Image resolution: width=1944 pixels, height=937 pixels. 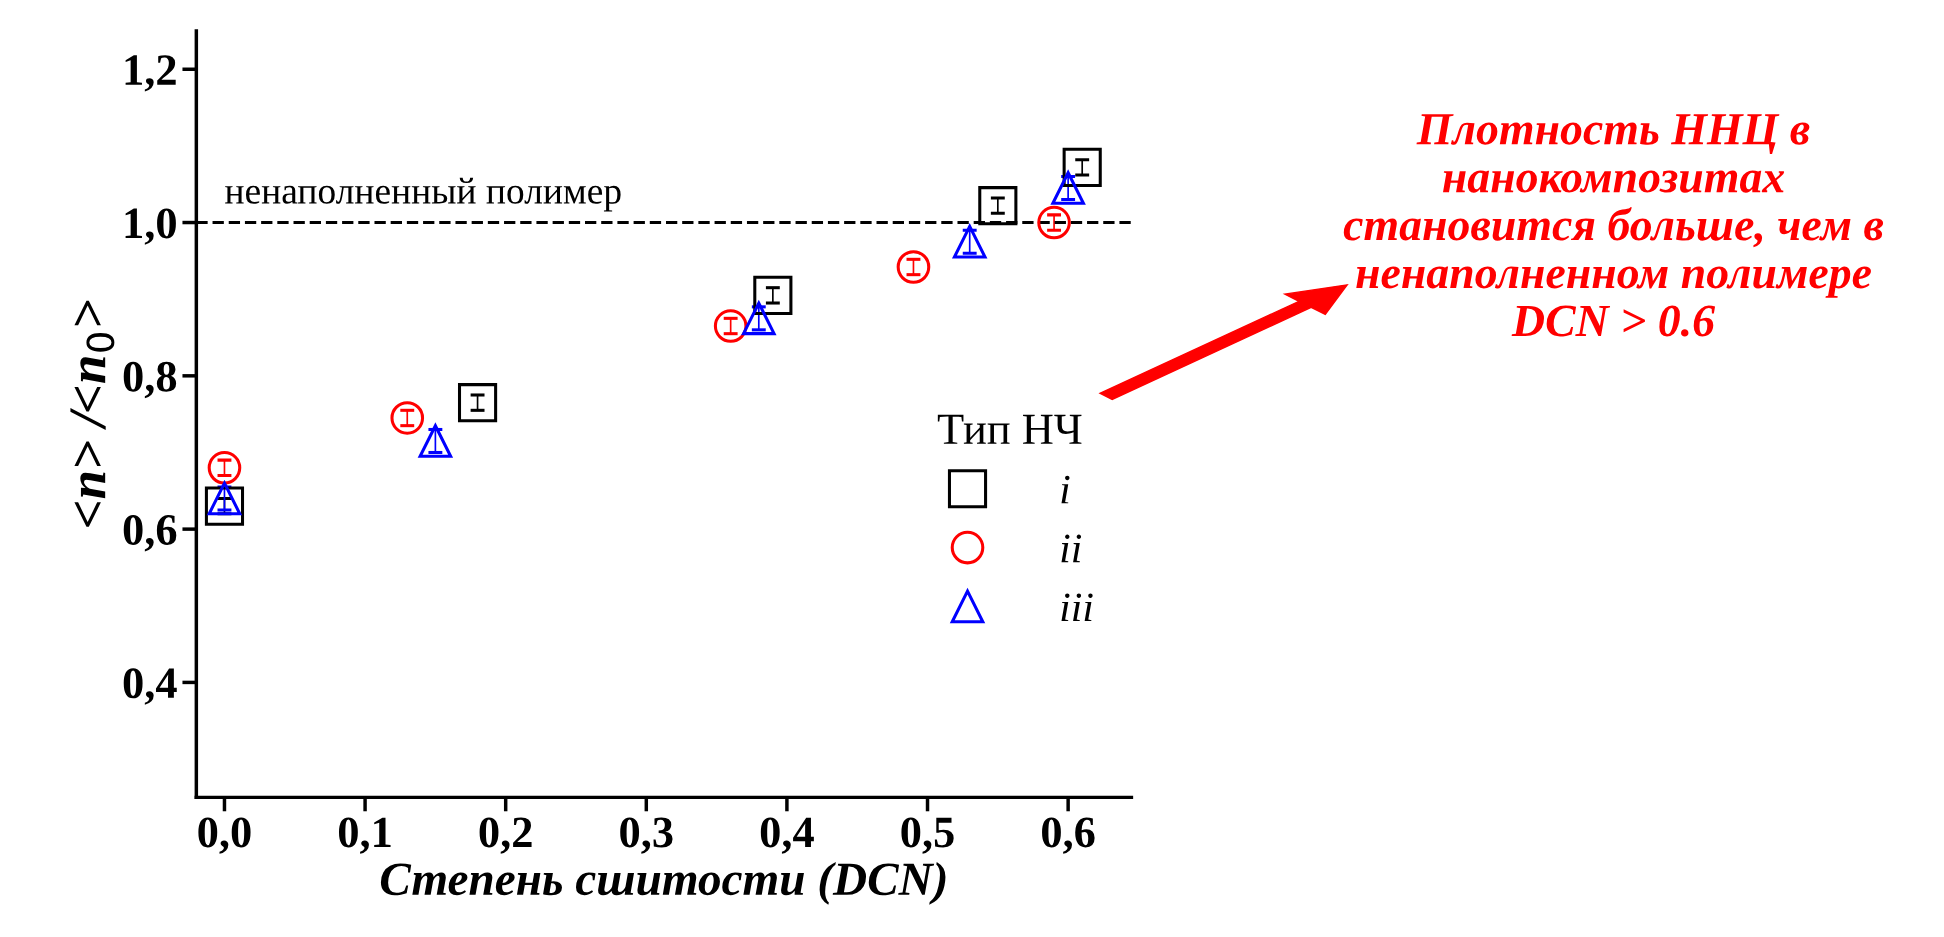 I want to click on y-tick-label: 0,8, so click(x=150, y=380).